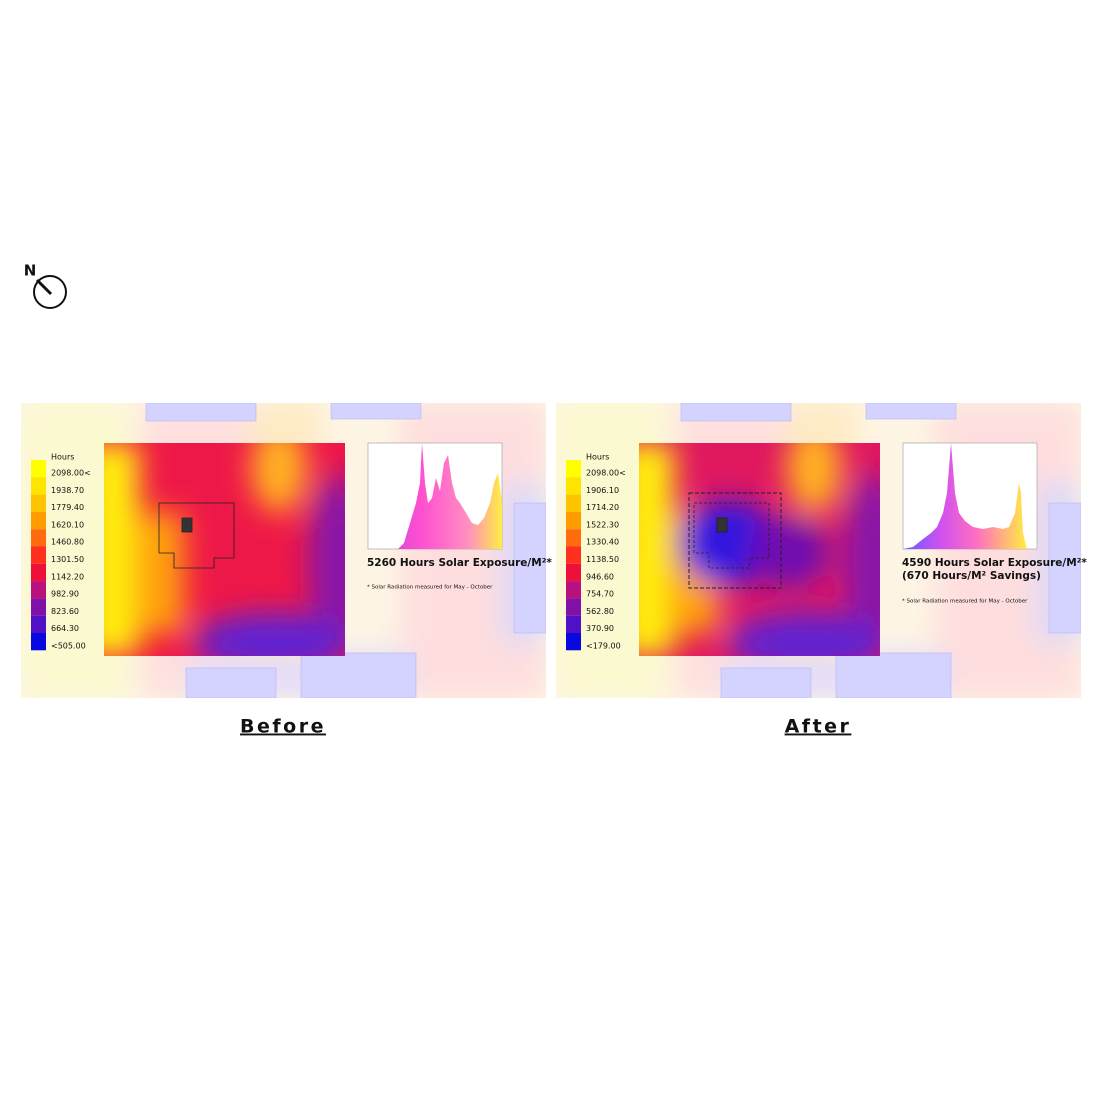 The height and width of the screenshot is (1106, 1102). I want to click on headline: 4590 Hours Solar Exposure/M²*, so click(994, 563).